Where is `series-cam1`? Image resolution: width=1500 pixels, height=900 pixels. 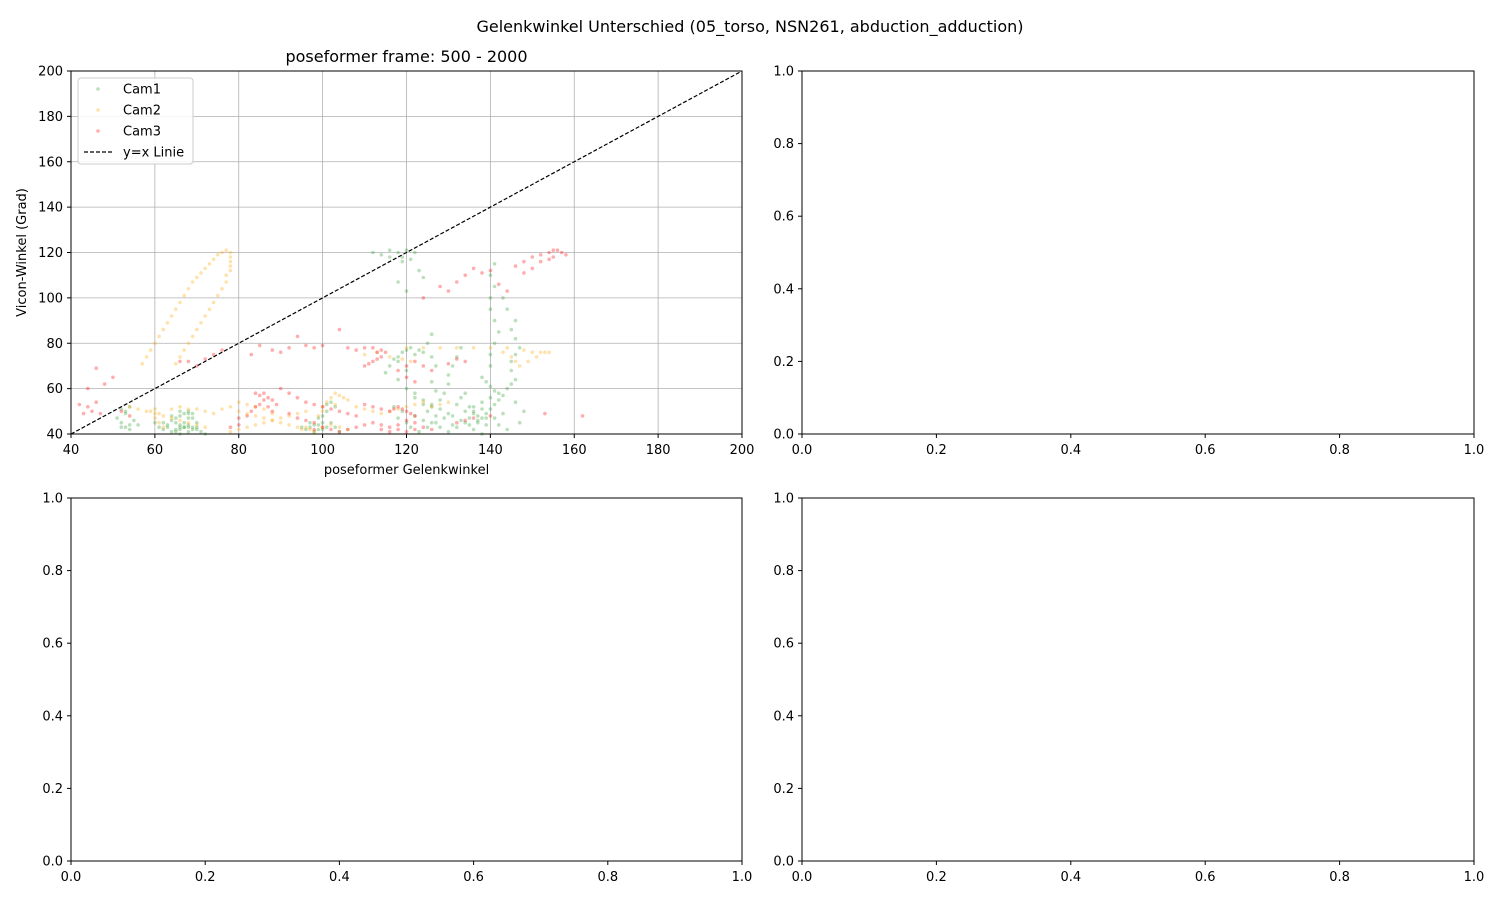 series-cam1 is located at coordinates (320, 342).